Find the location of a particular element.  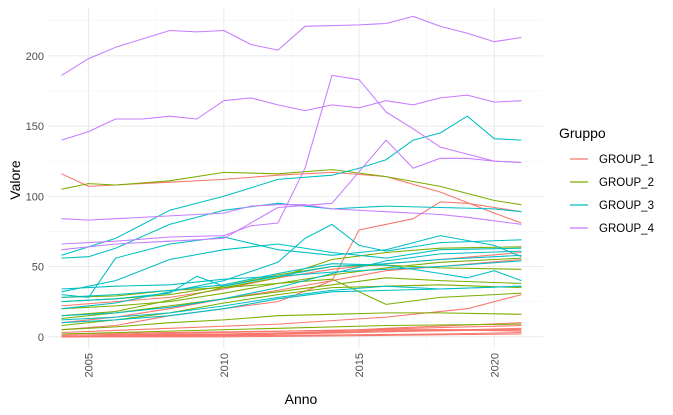

y-tick-label: 100 is located at coordinates (35, 197).